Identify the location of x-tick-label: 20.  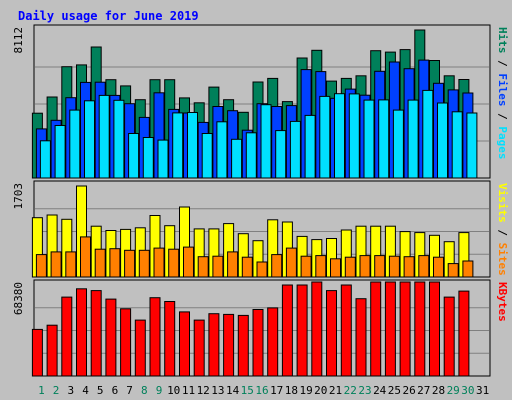
(320, 390).